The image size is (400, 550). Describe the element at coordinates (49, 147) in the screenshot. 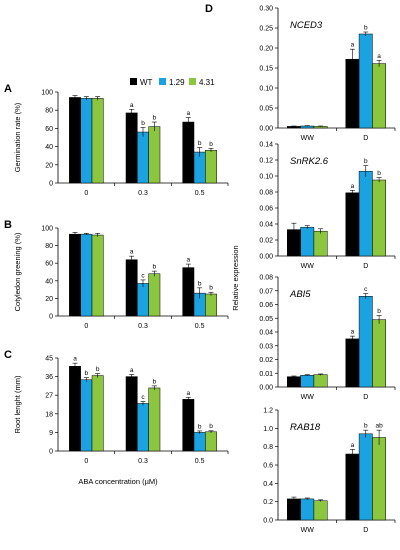

I see `y-tick-label: 40` at that location.